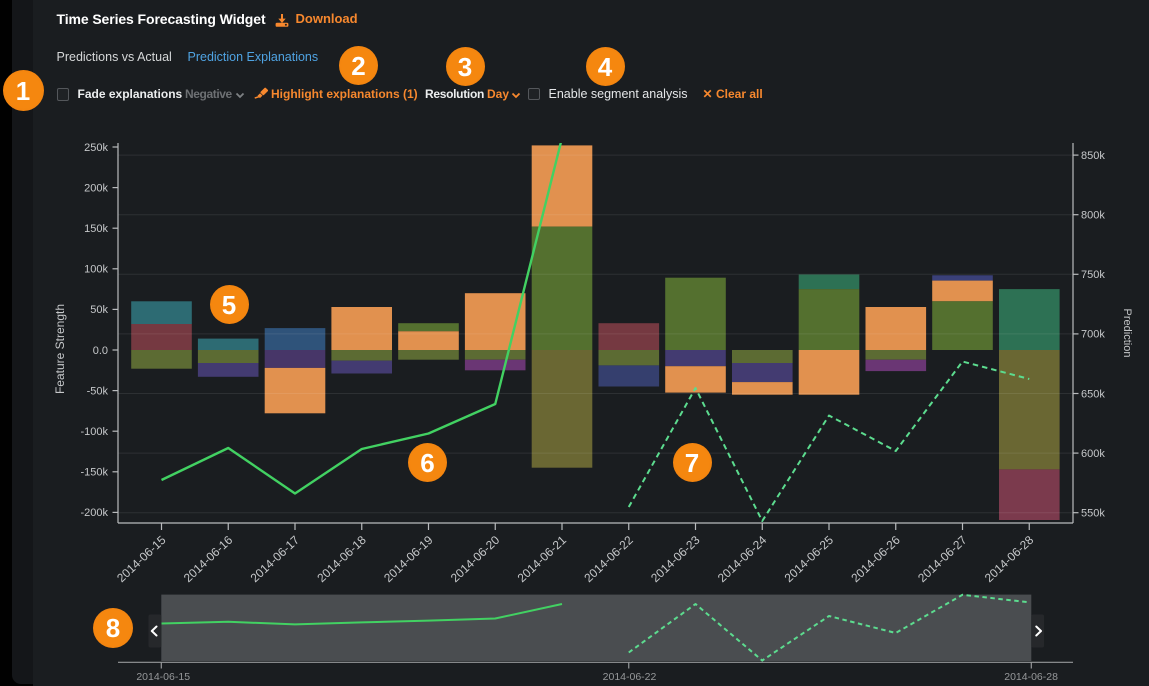 The image size is (1149, 686). I want to click on svg-text: -150k, so click(94, 473).